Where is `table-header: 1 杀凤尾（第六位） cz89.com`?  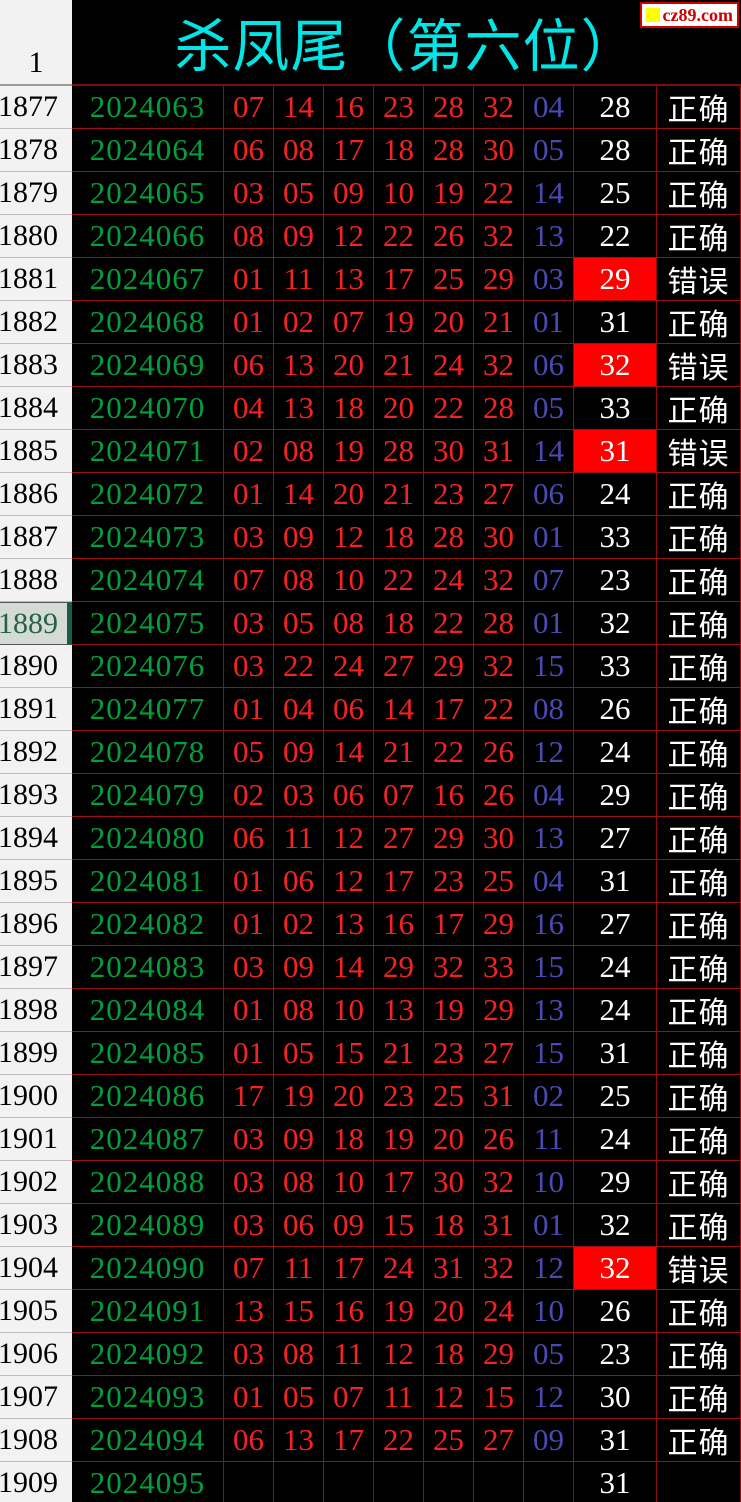
table-header: 1 杀凤尾（第六位） cz89.com is located at coordinates (370, 43).